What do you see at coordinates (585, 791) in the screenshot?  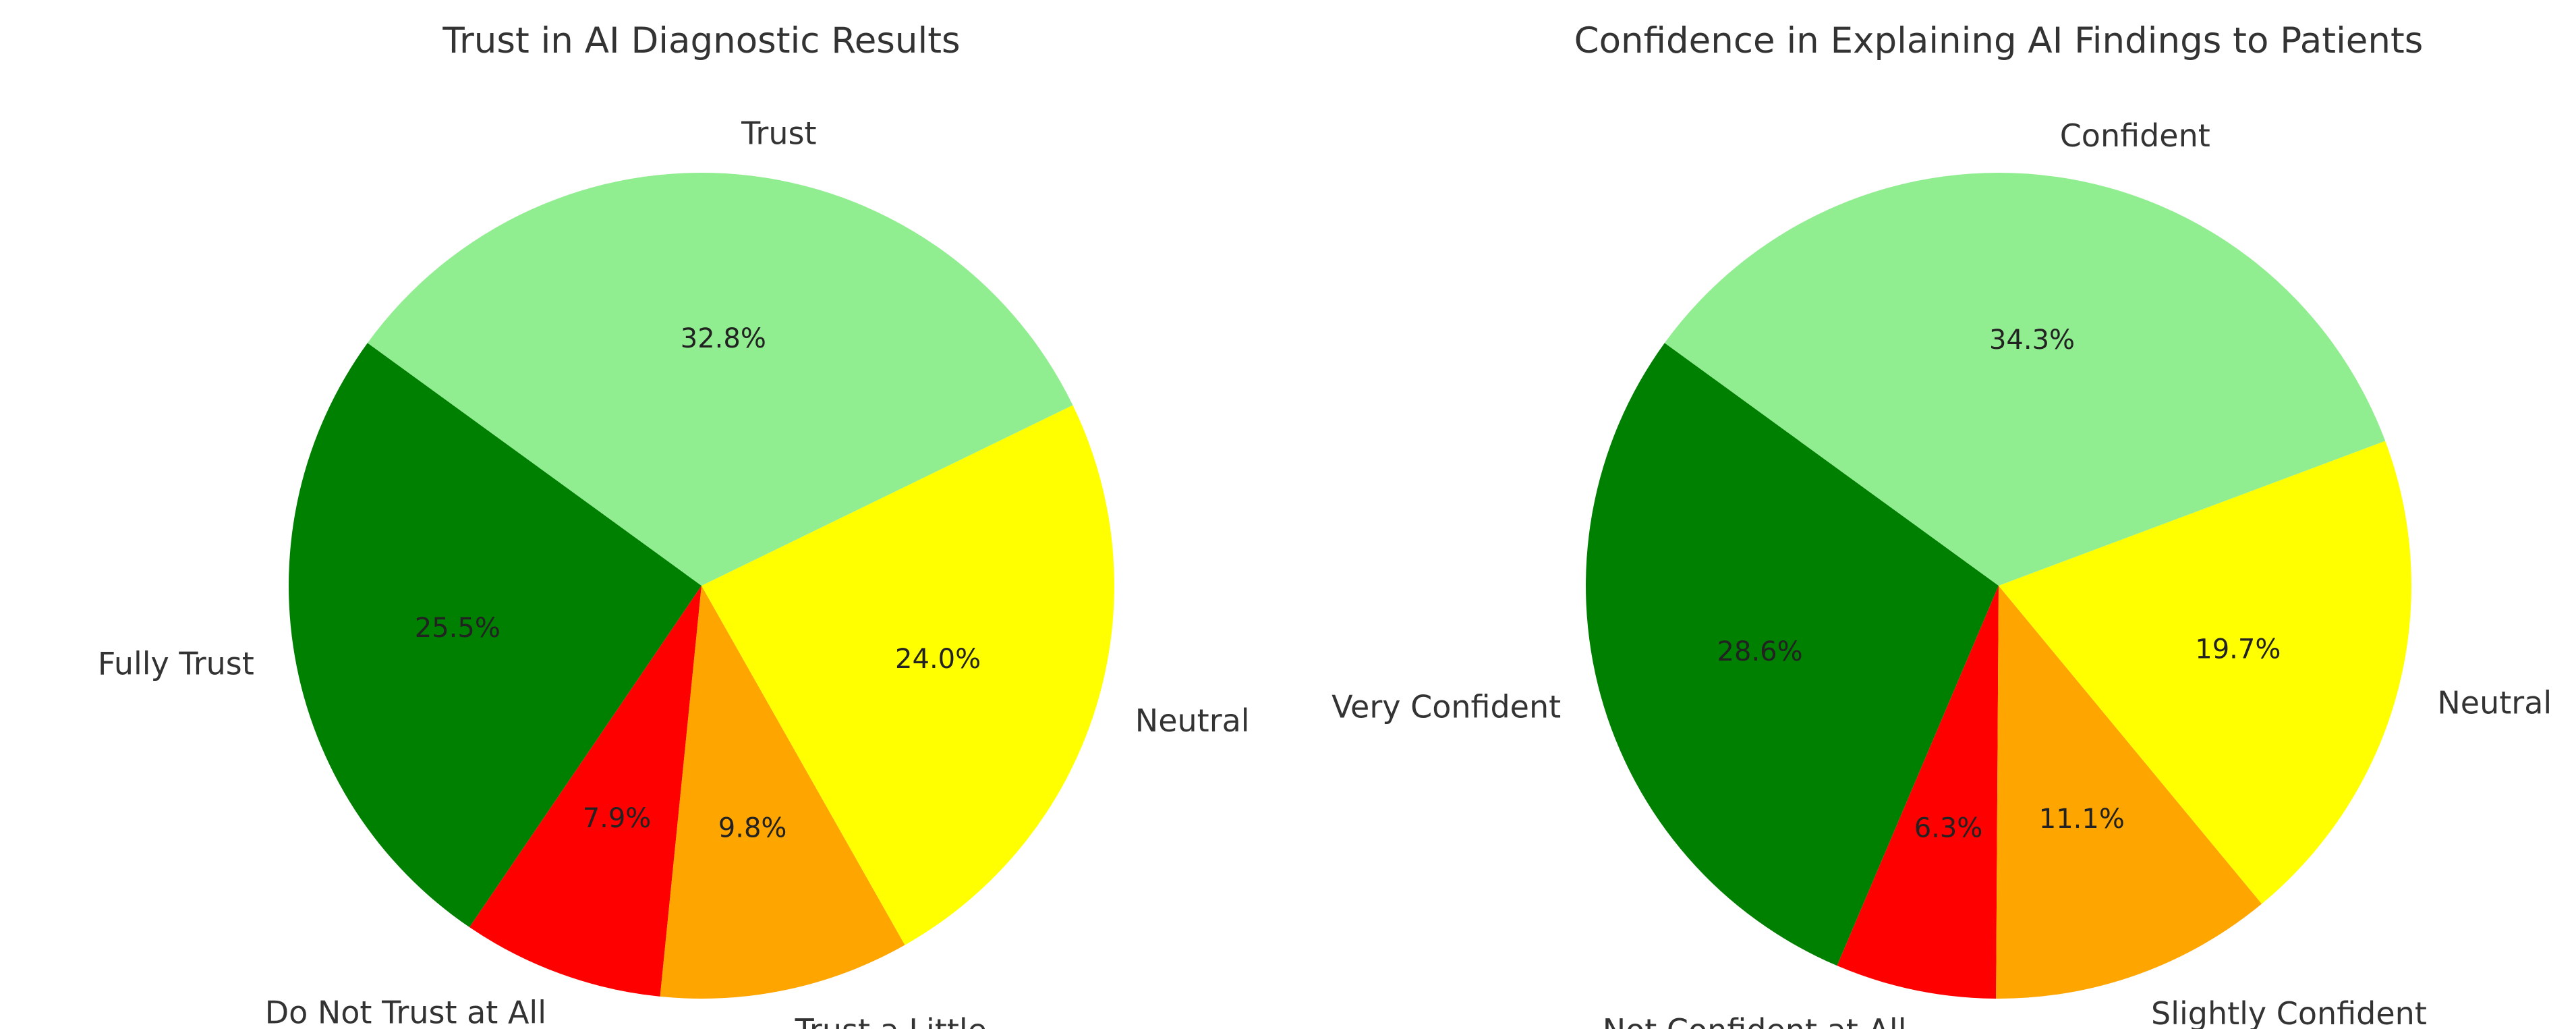 I see `pie-slice-do-not-trust-at-all` at bounding box center [585, 791].